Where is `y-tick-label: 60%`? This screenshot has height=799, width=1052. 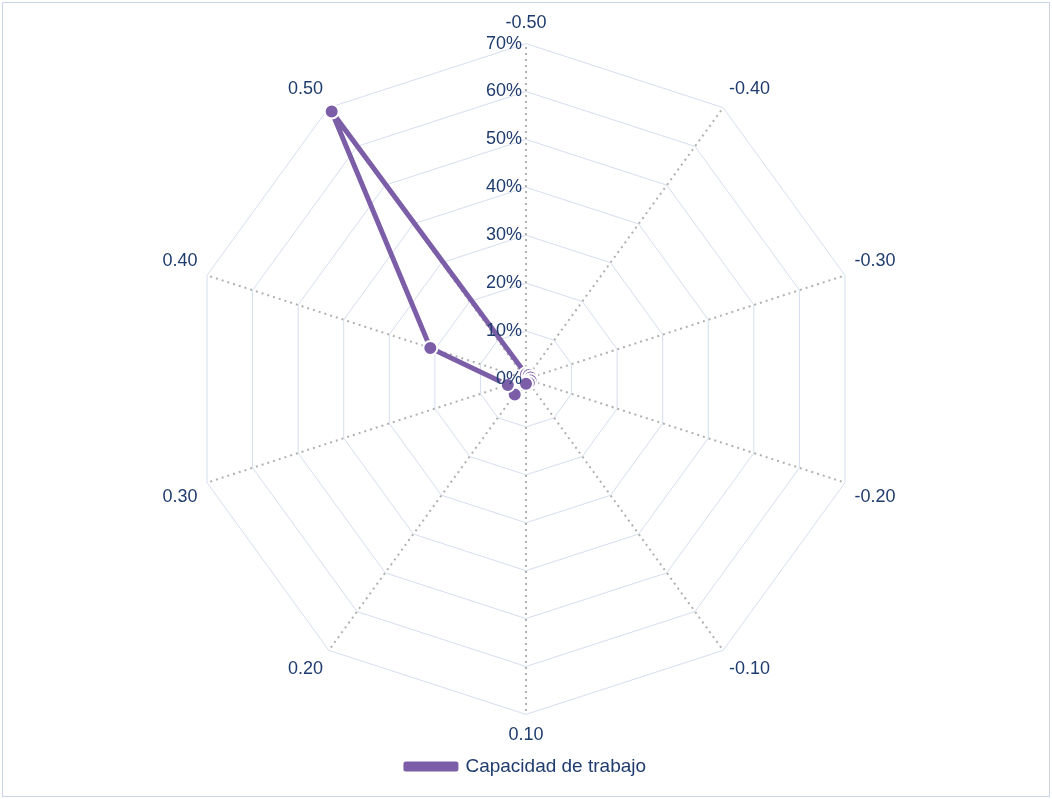 y-tick-label: 60% is located at coordinates (503, 90).